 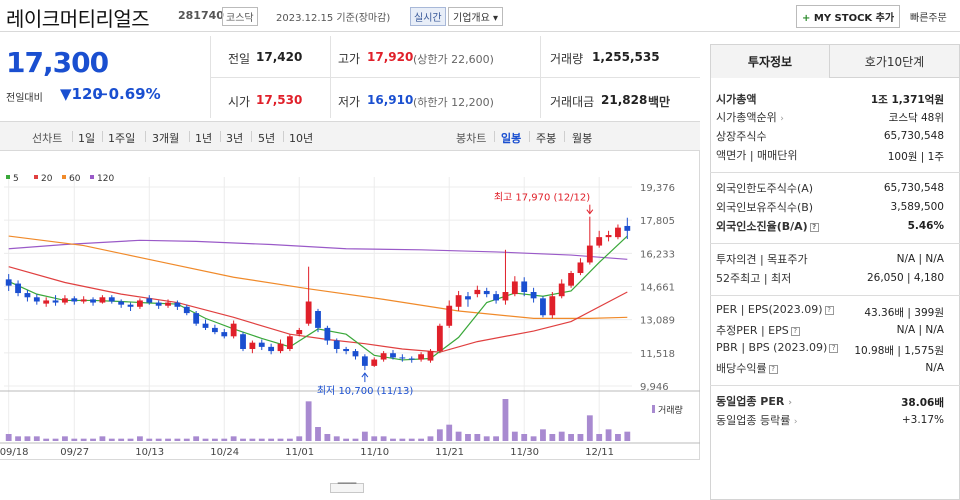 What do you see at coordinates (267, 138) in the screenshot?
I see `tab-5y: 5년` at bounding box center [267, 138].